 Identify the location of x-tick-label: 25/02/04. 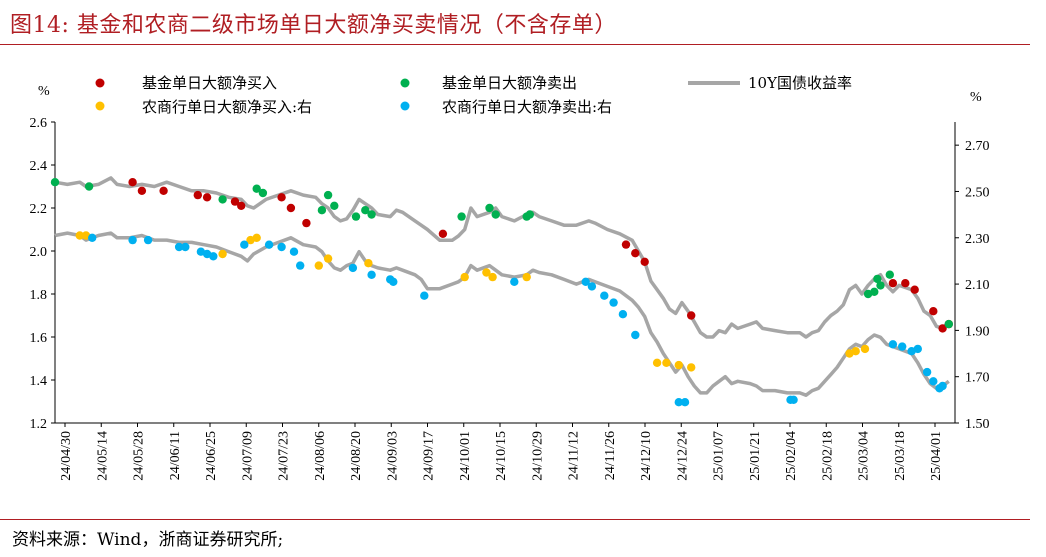
(791, 456).